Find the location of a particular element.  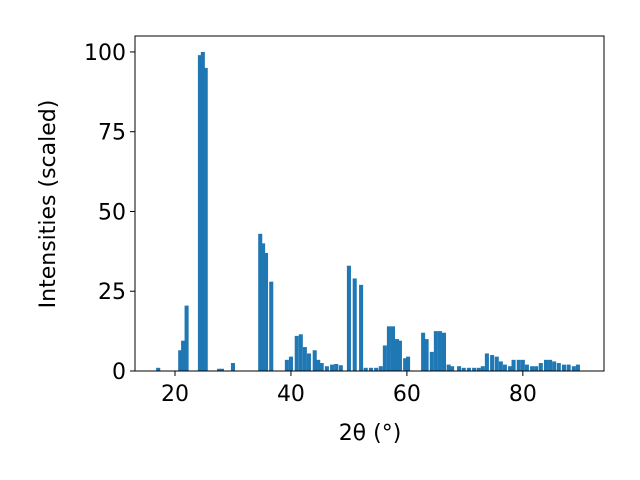

y-tick-label: 25 is located at coordinates (112, 292).